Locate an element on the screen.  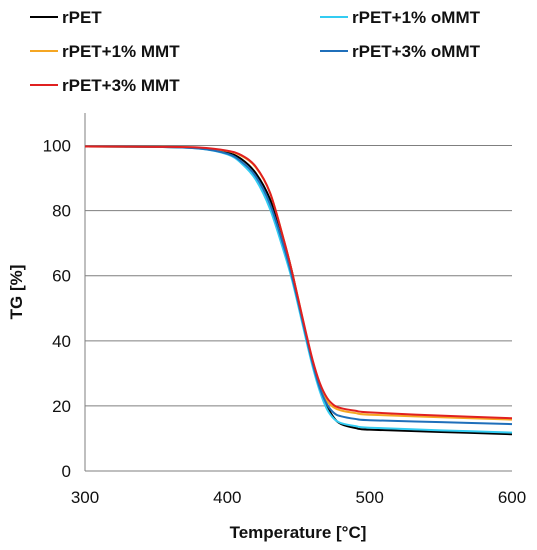
y-tick-label: 60 is located at coordinates (61, 276).